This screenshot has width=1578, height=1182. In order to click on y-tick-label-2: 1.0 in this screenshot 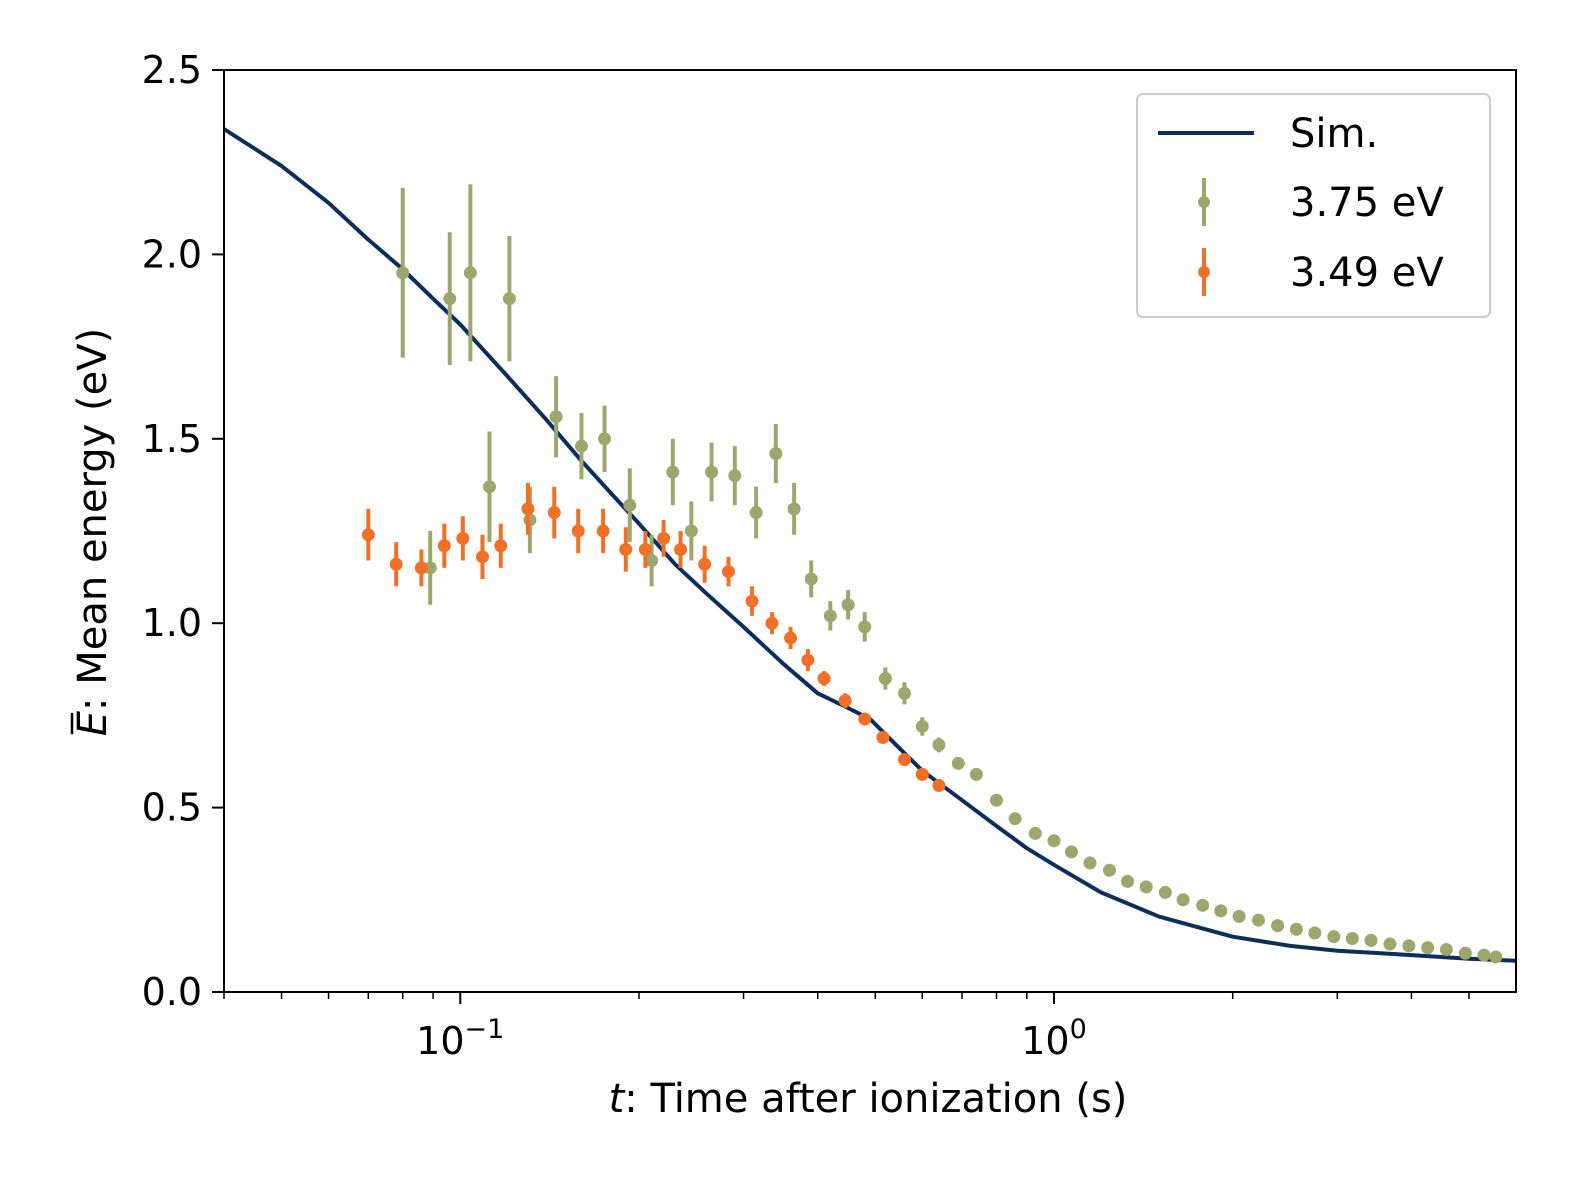, I will do `click(172, 623)`.